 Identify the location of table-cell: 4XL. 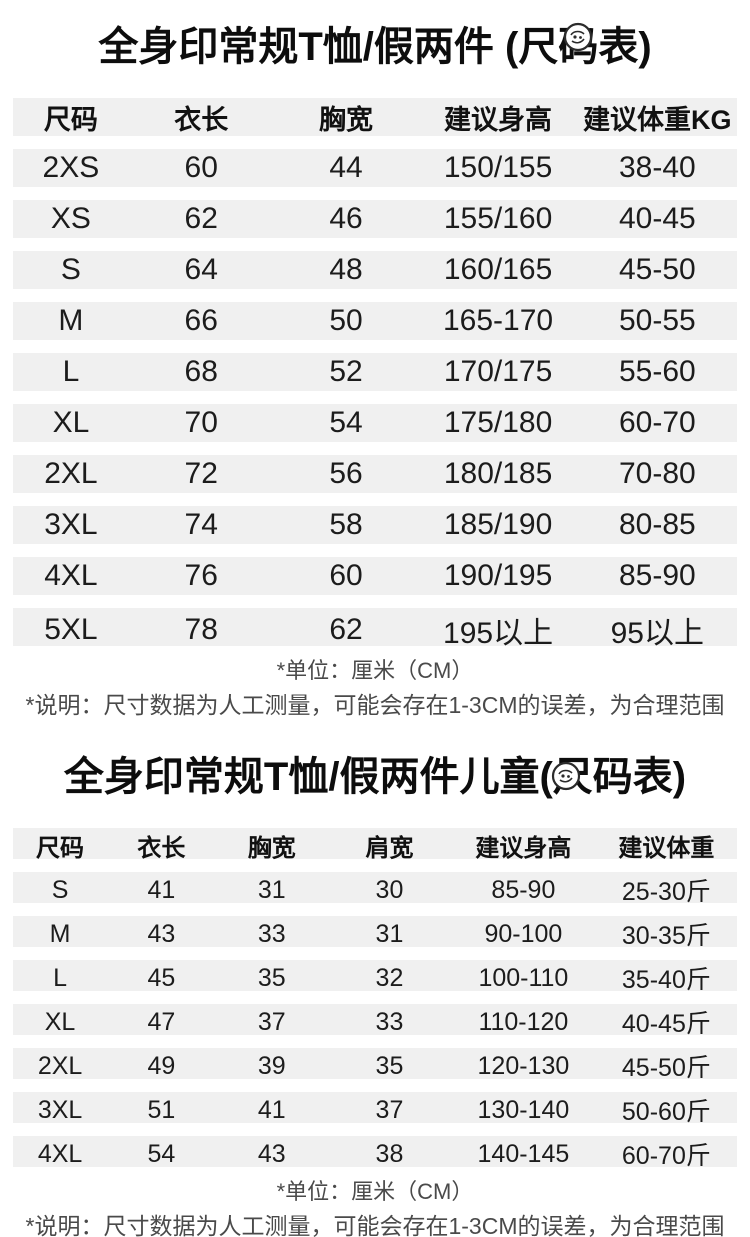
(60, 1153).